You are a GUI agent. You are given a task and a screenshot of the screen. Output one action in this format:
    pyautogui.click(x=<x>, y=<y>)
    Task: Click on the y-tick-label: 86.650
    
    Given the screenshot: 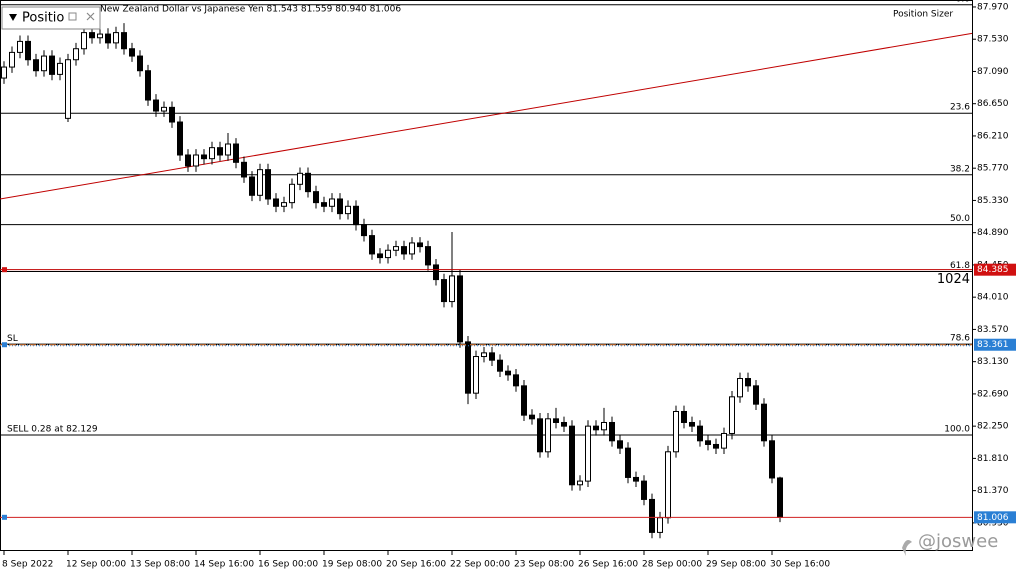 What is the action you would take?
    pyautogui.click(x=993, y=104)
    